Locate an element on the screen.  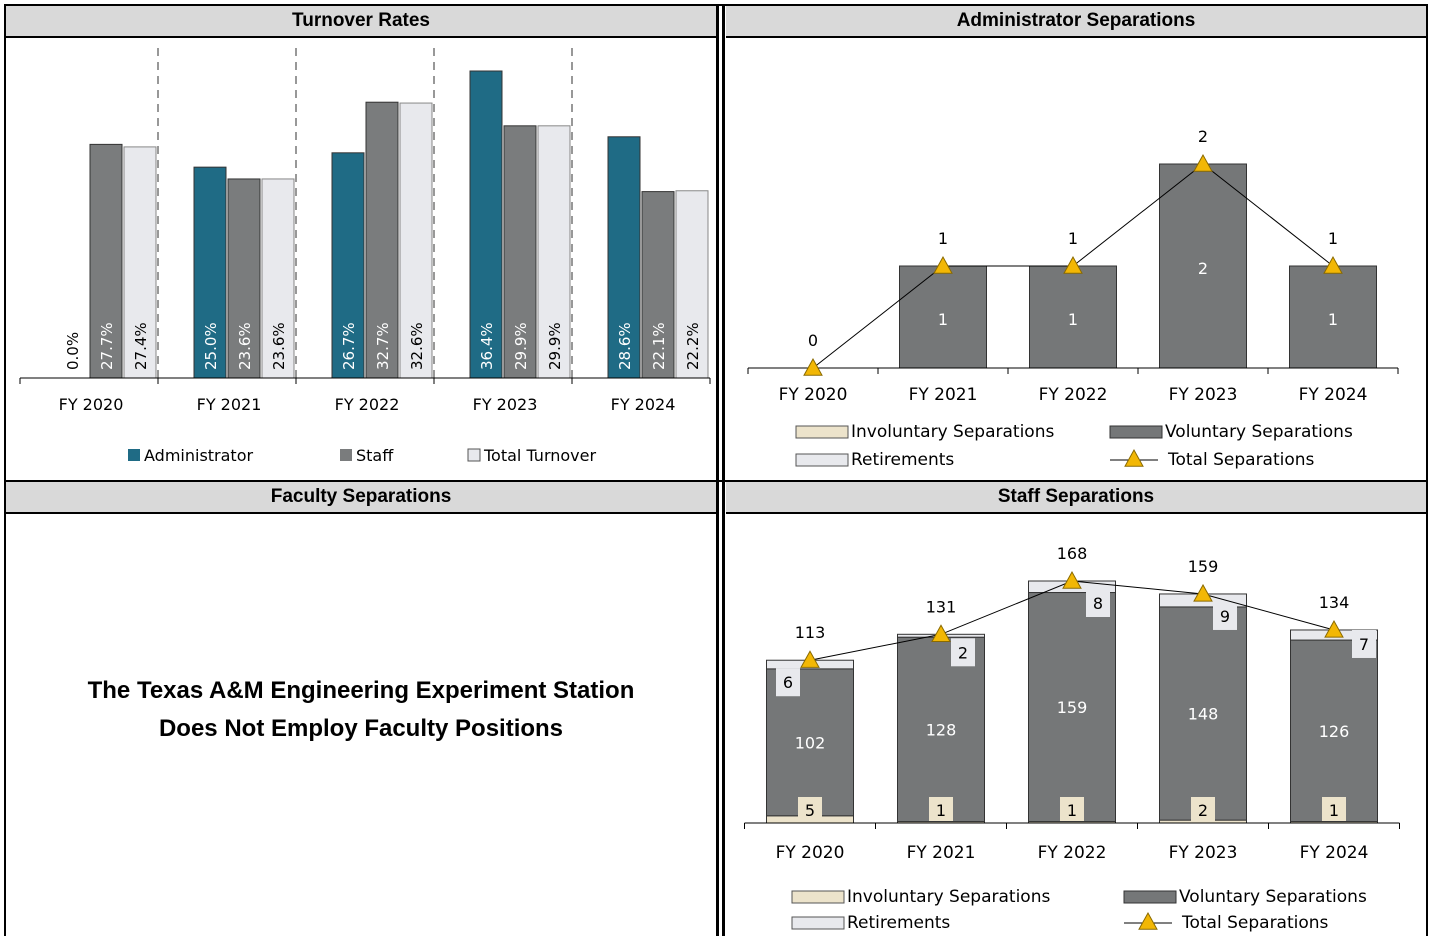
voluntary-value-label: 159 is located at coordinates (1072, 707).